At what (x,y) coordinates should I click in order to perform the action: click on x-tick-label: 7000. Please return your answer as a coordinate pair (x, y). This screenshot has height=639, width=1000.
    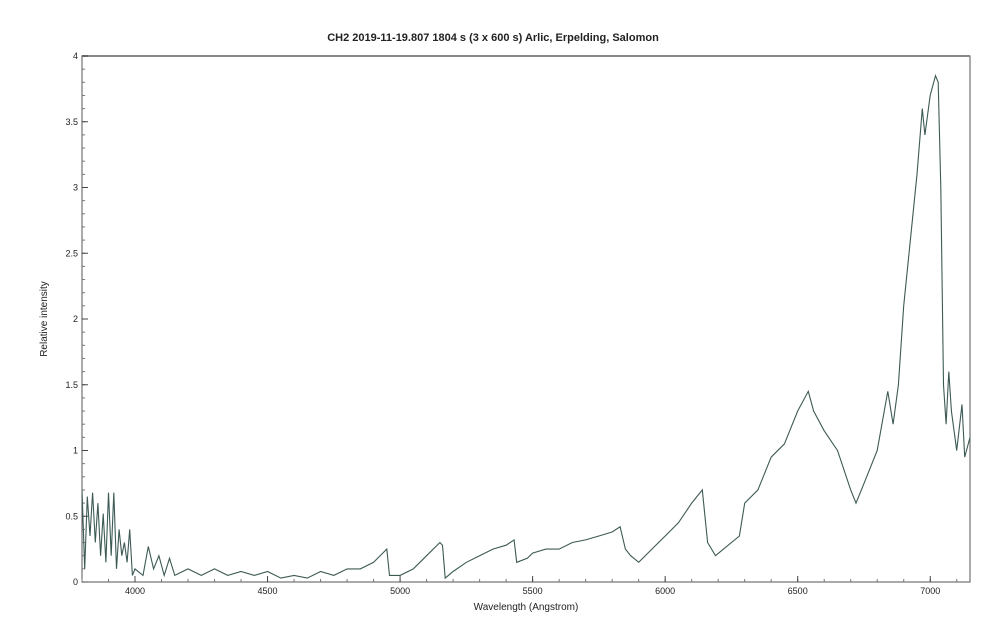
    Looking at the image, I should click on (930, 591).